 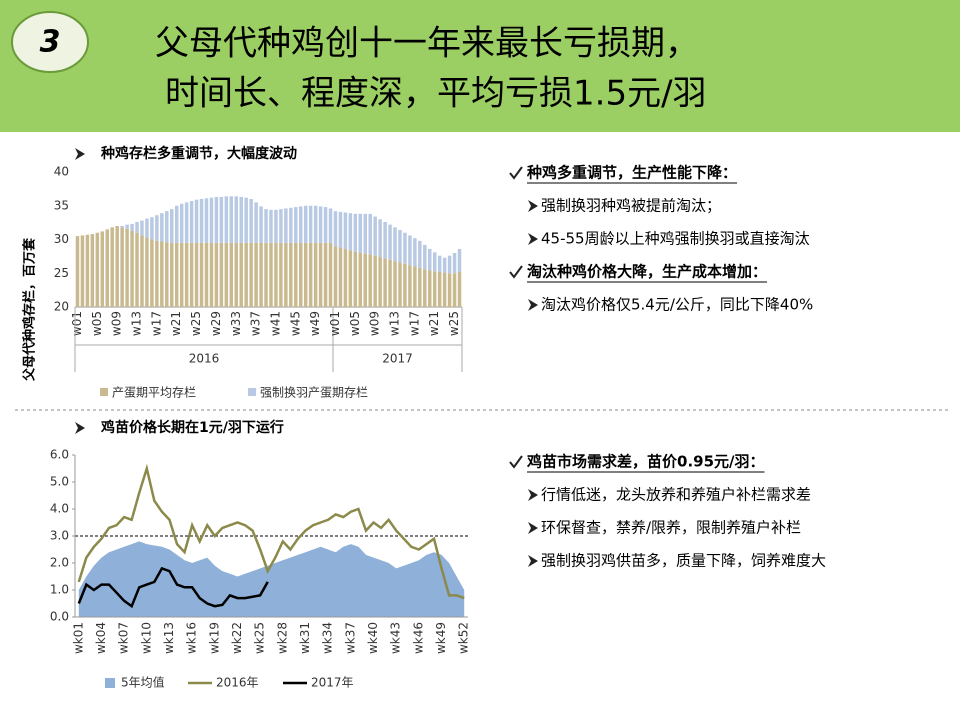 What do you see at coordinates (124, 638) in the screenshot?
I see `x-tick-label: wk07` at bounding box center [124, 638].